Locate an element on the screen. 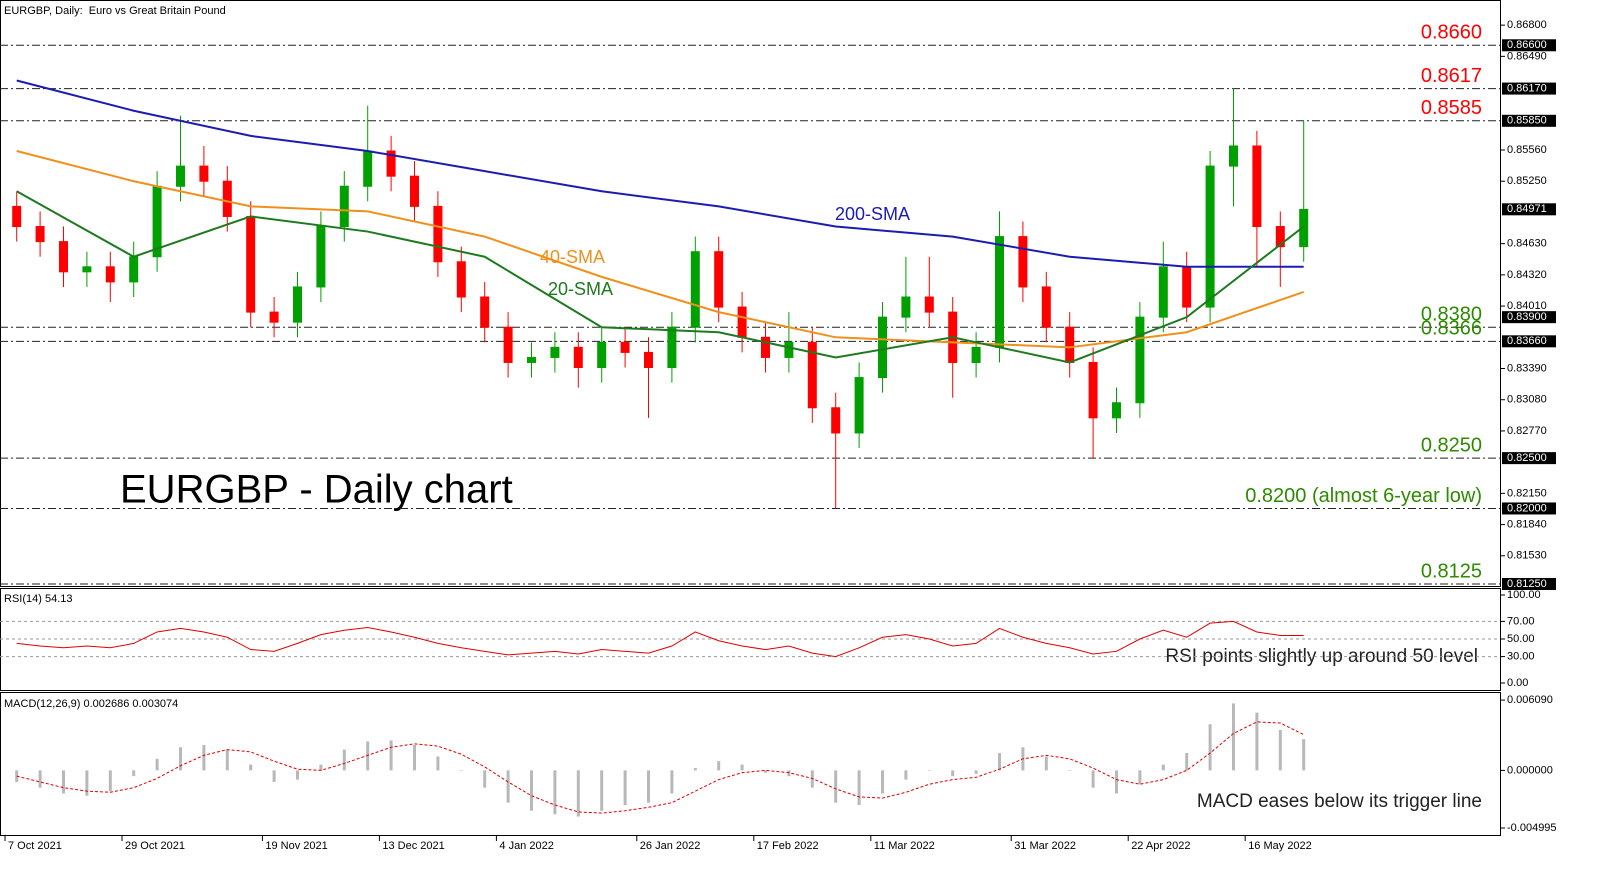  price-marker-label: 0.82500 is located at coordinates (1527, 458).